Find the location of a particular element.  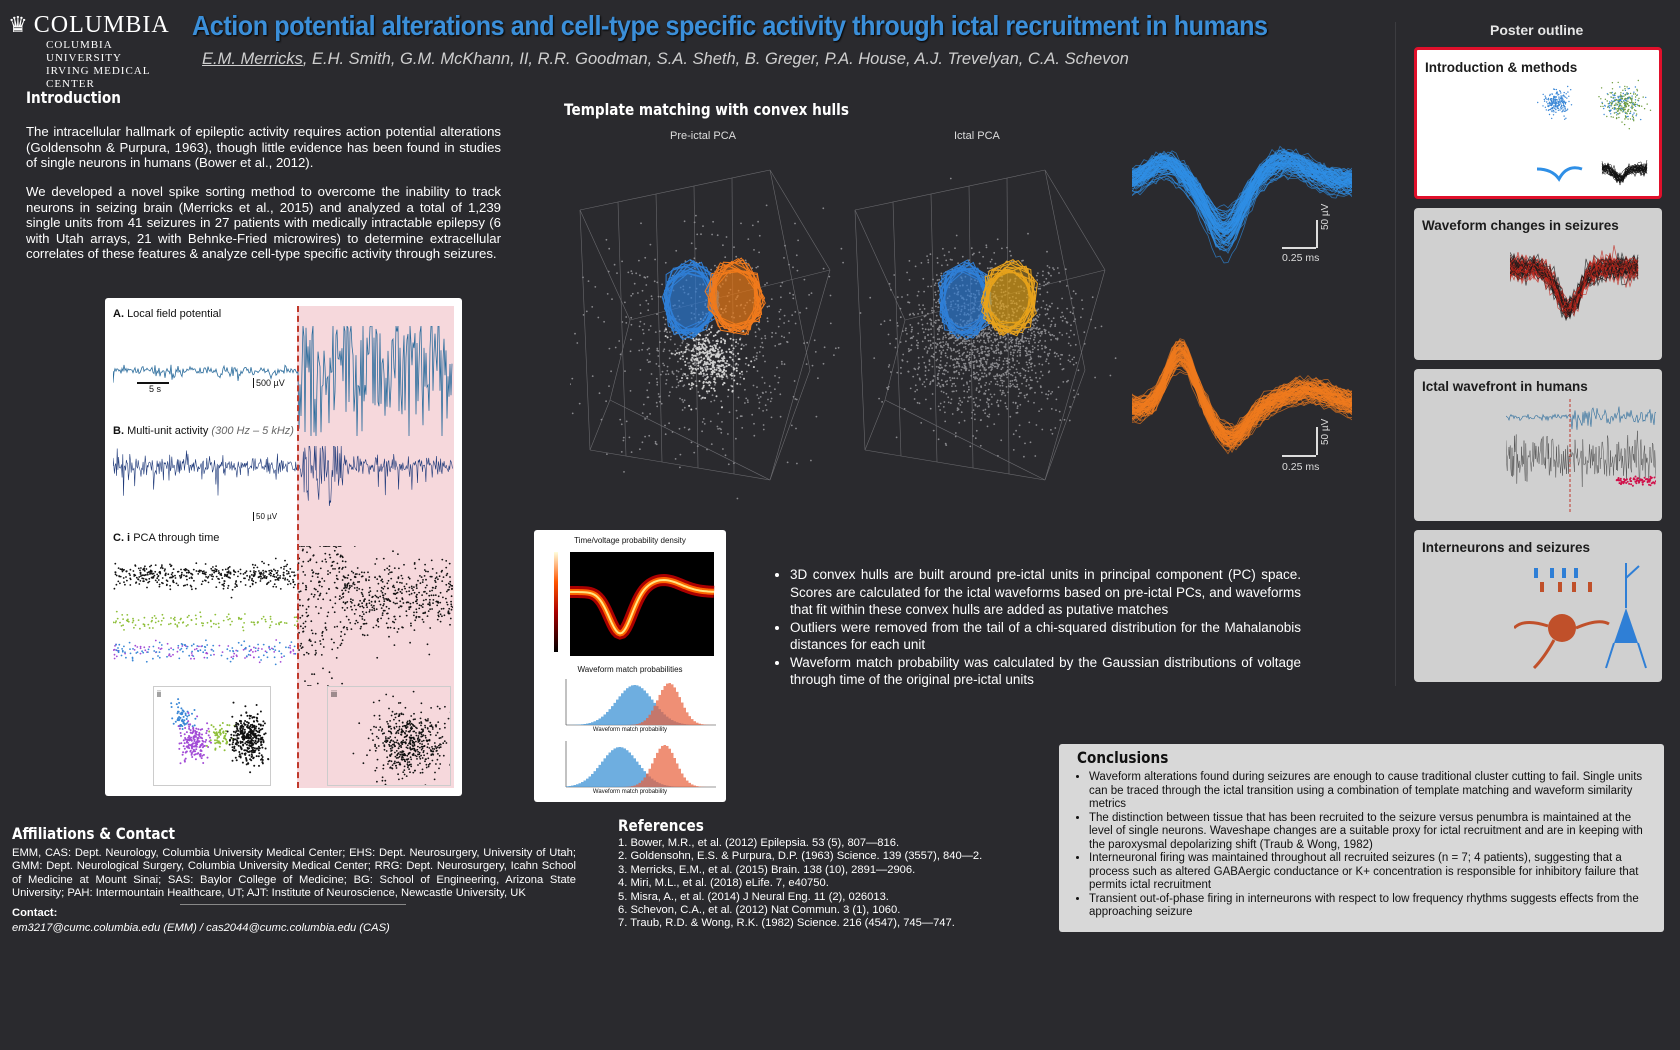

prob-density-heatmap is located at coordinates (634, 604).